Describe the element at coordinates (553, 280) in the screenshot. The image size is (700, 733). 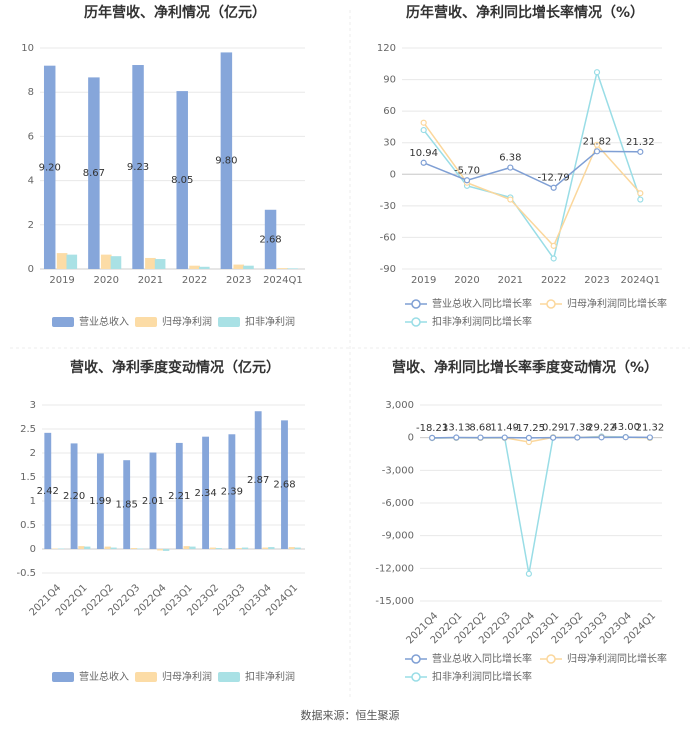
I see `x-tick-label: 2022` at that location.